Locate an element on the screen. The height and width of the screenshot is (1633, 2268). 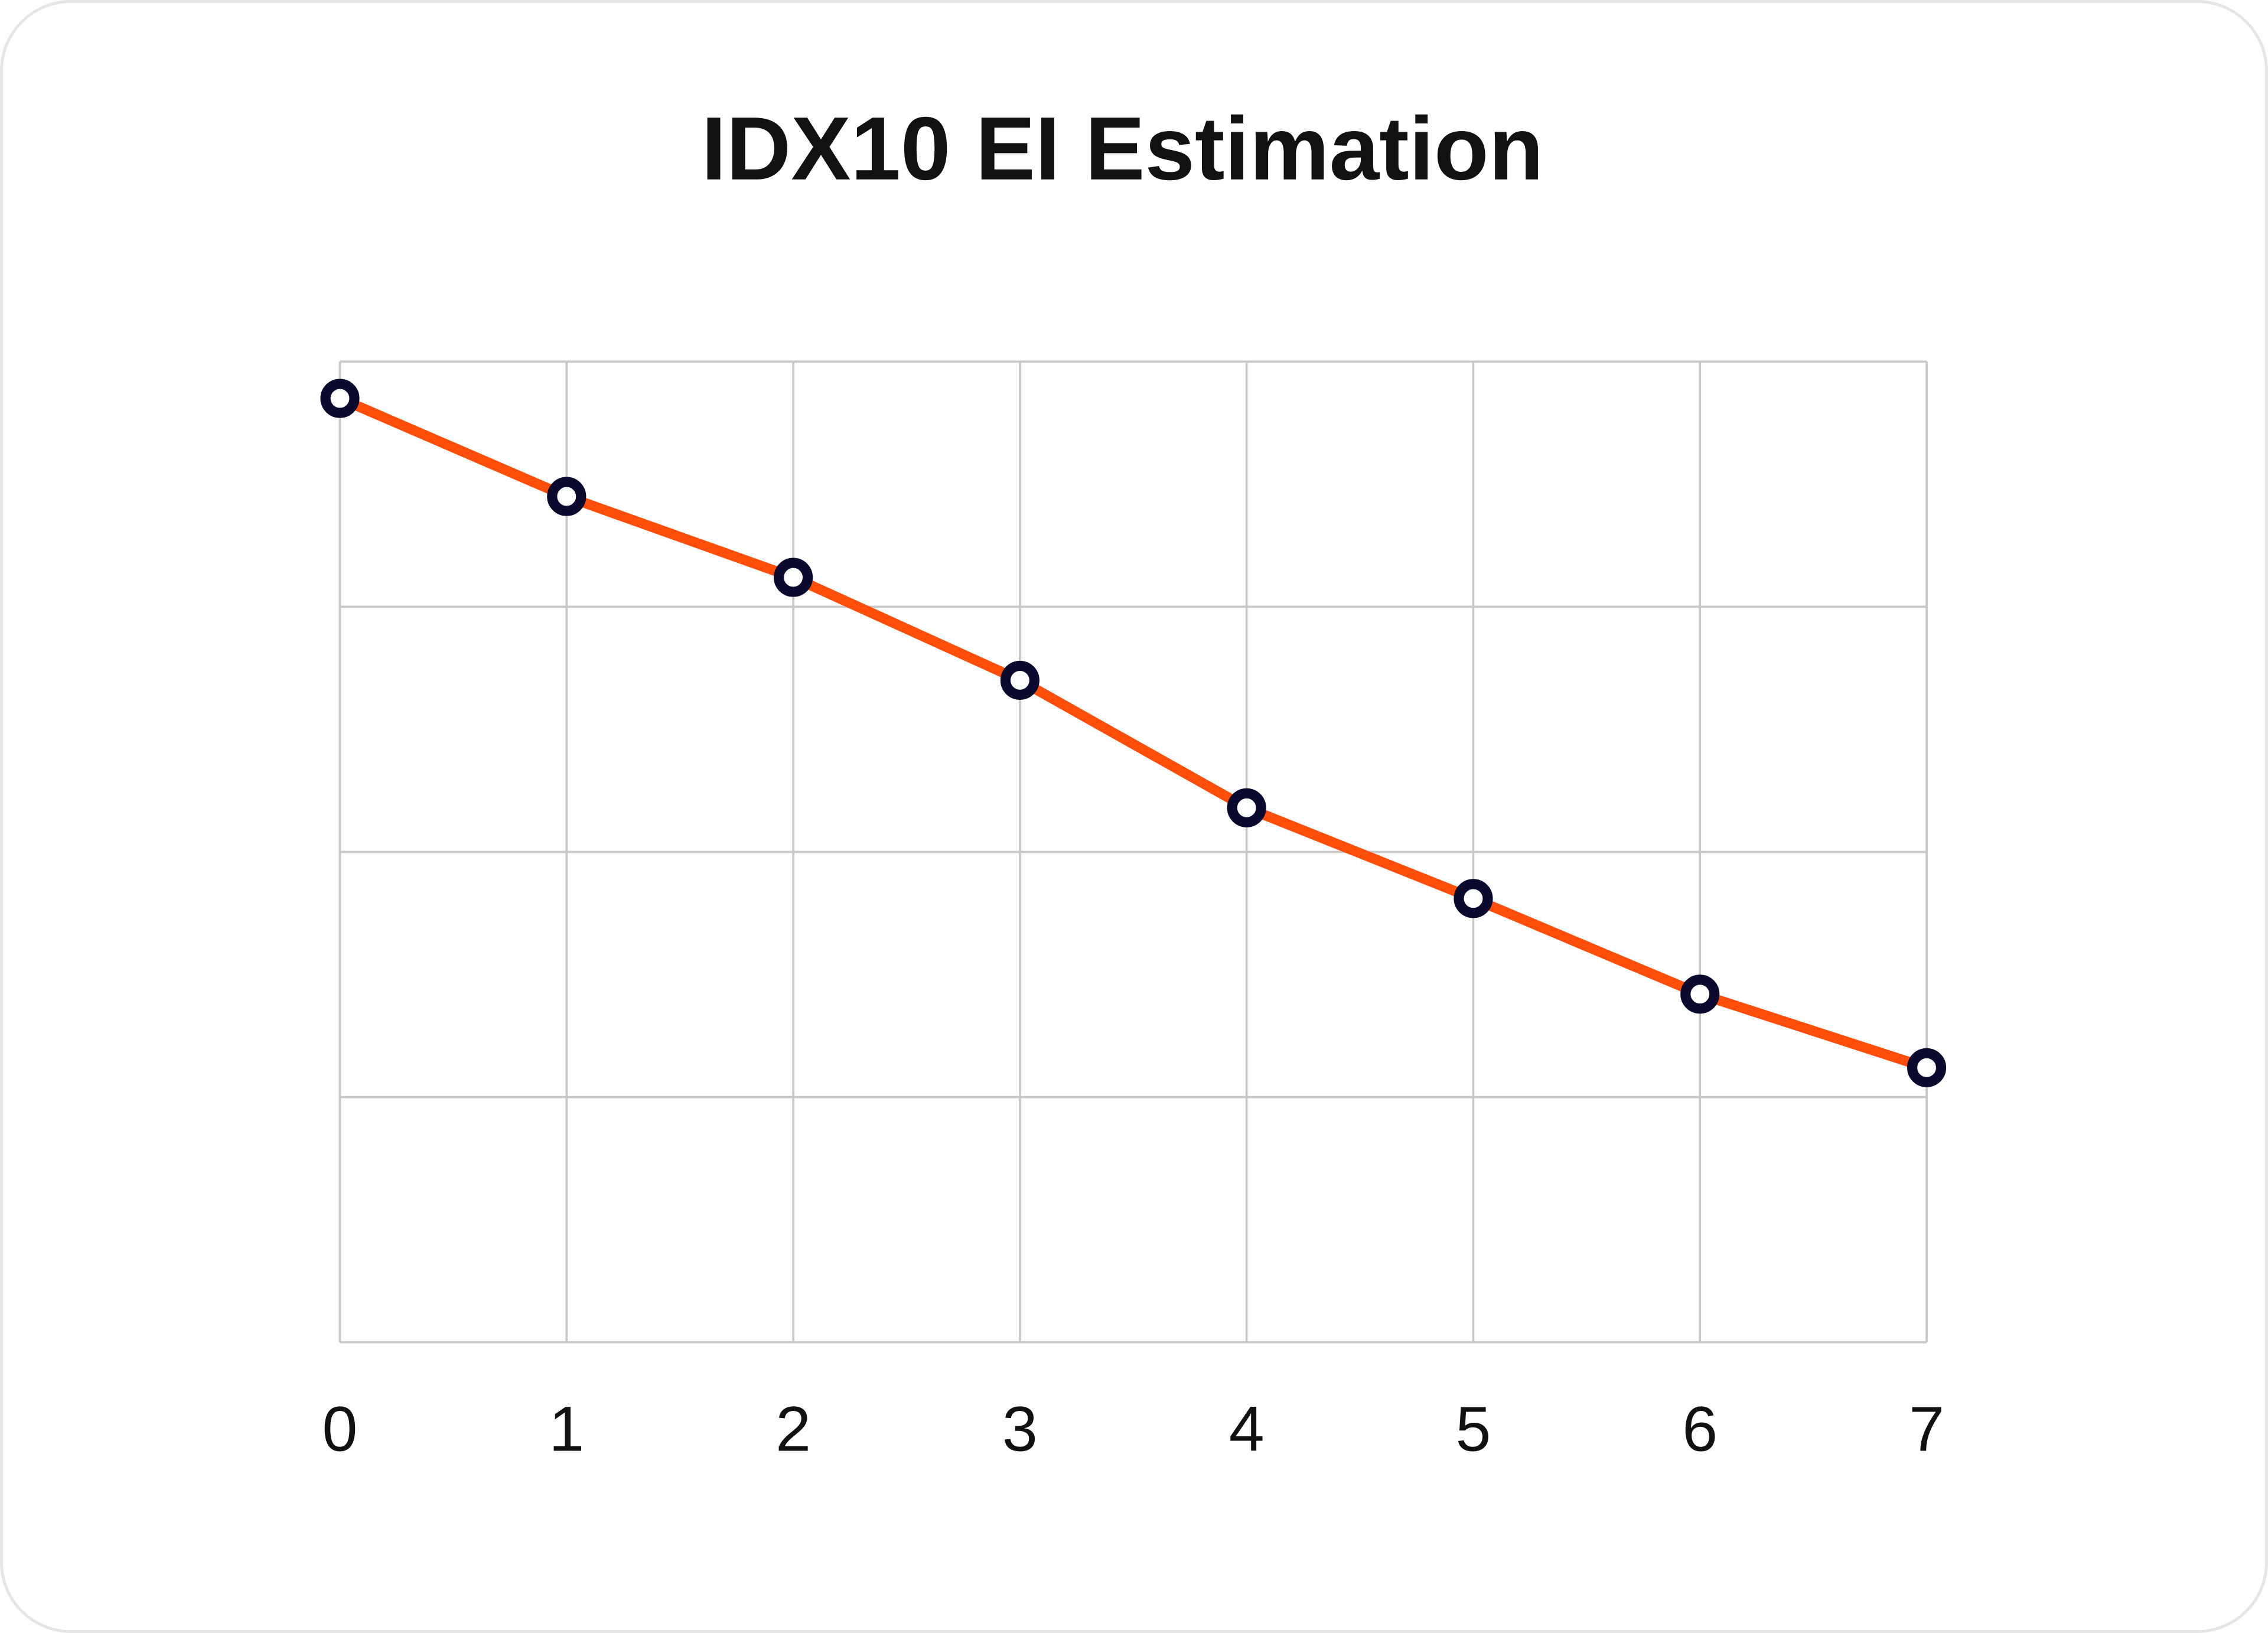
x-tick-label: 3 is located at coordinates (1020, 1428).